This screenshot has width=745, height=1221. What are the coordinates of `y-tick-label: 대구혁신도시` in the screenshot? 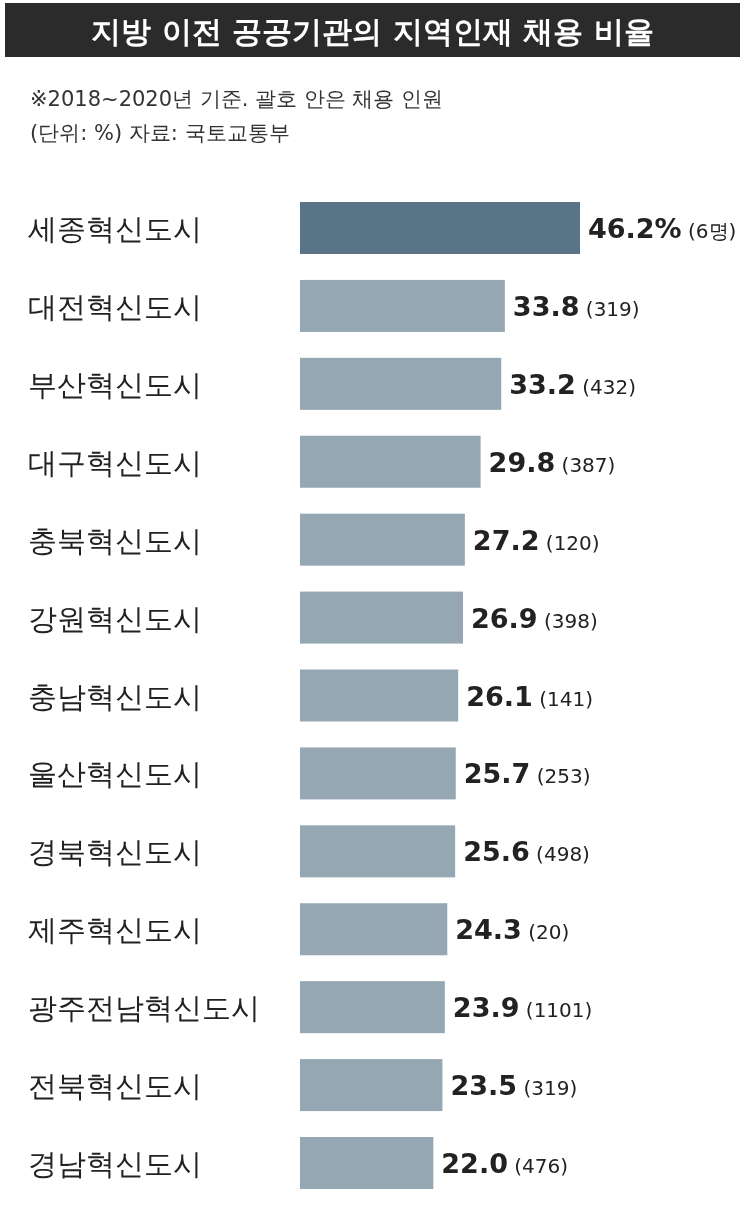 It's located at (115, 462).